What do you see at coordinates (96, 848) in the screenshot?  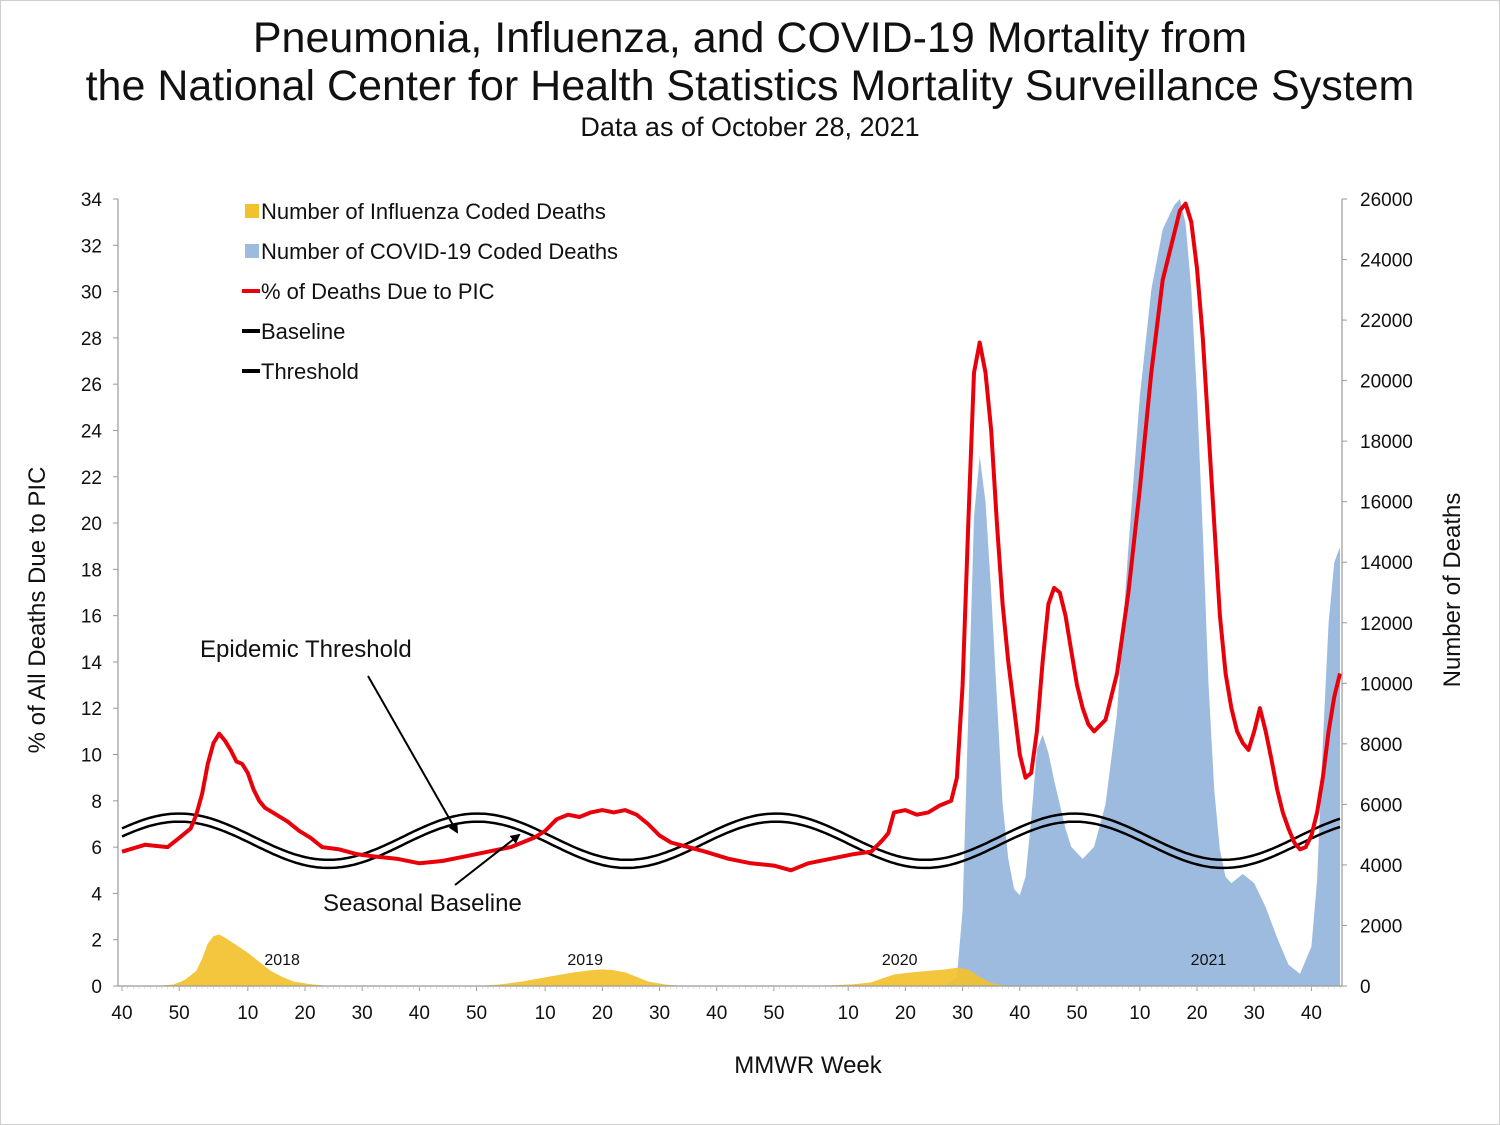 I see `y-left-tick-label: 6` at bounding box center [96, 848].